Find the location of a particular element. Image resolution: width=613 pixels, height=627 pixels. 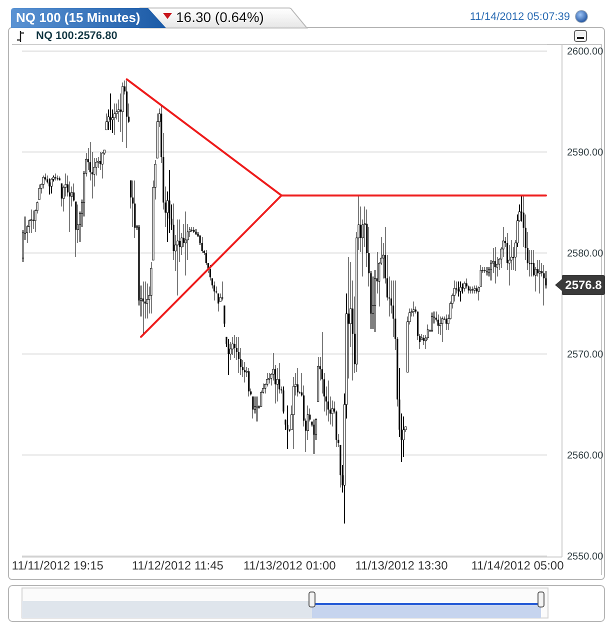

x-tick-label: 11/12/2012 11:45 is located at coordinates (178, 565).